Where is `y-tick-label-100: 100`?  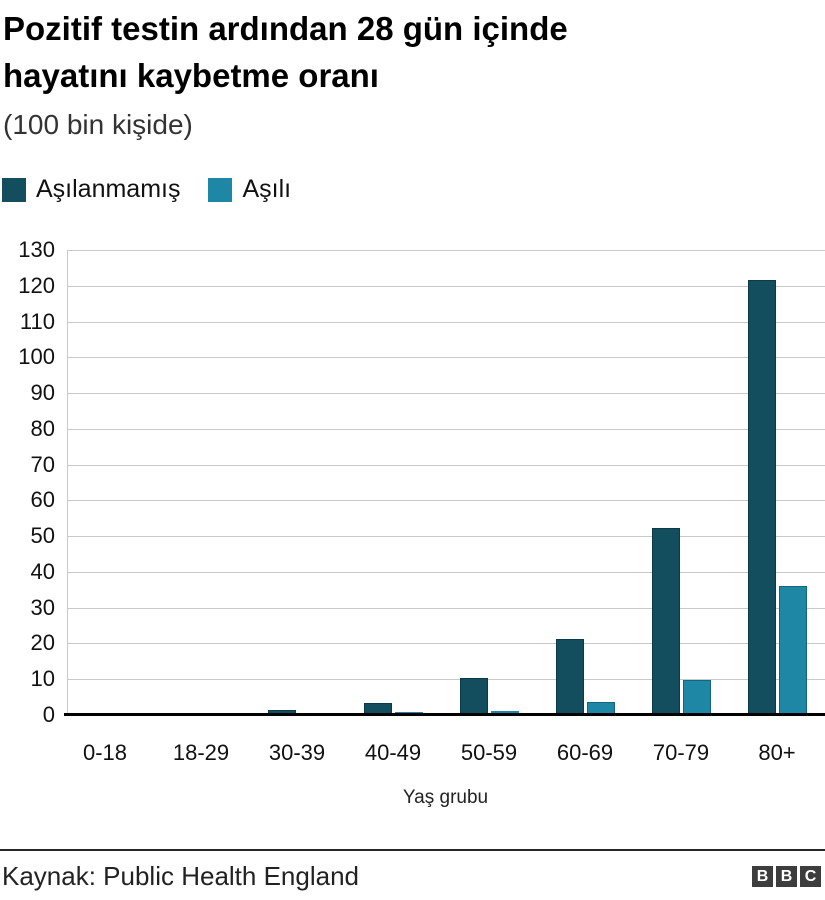
y-tick-label-100: 100 is located at coordinates (36, 357).